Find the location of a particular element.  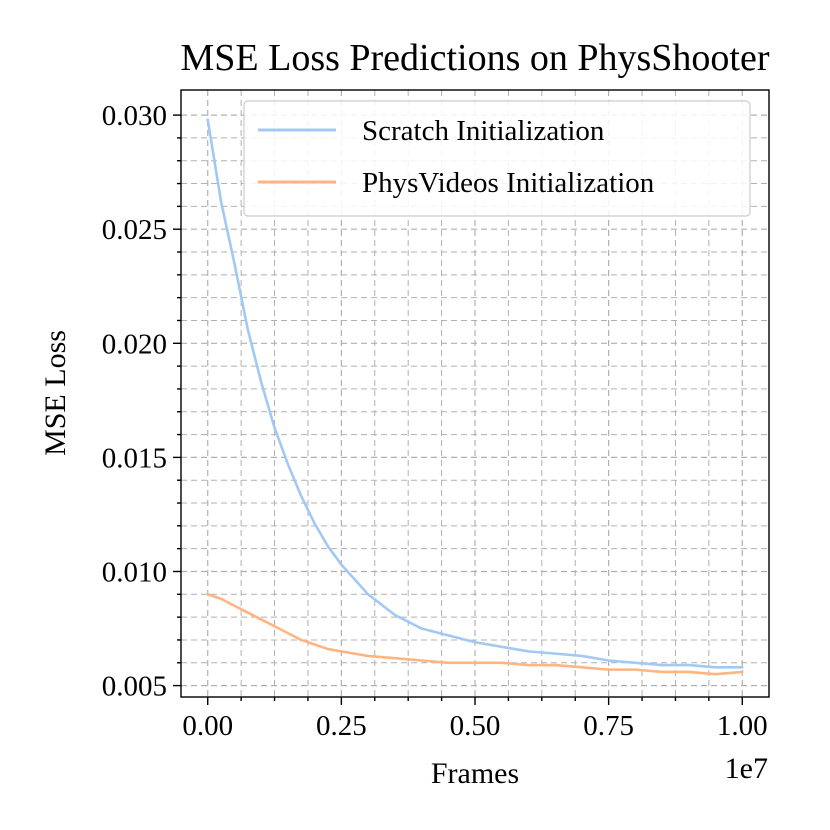

x-axis-offset-label: 1e7 is located at coordinates (746, 768).